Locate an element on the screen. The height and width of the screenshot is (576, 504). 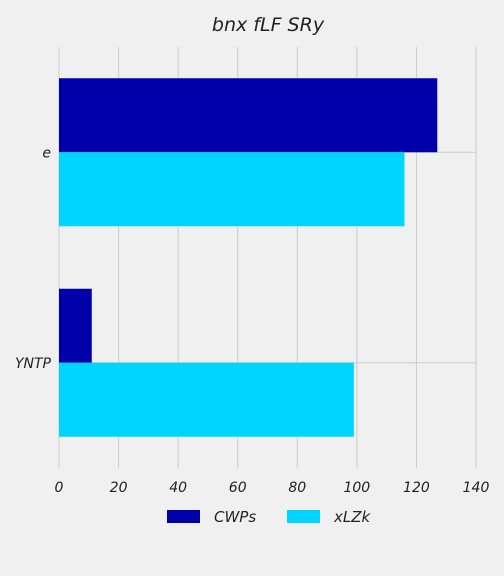
x-tick-label: 120 is located at coordinates (416, 488).